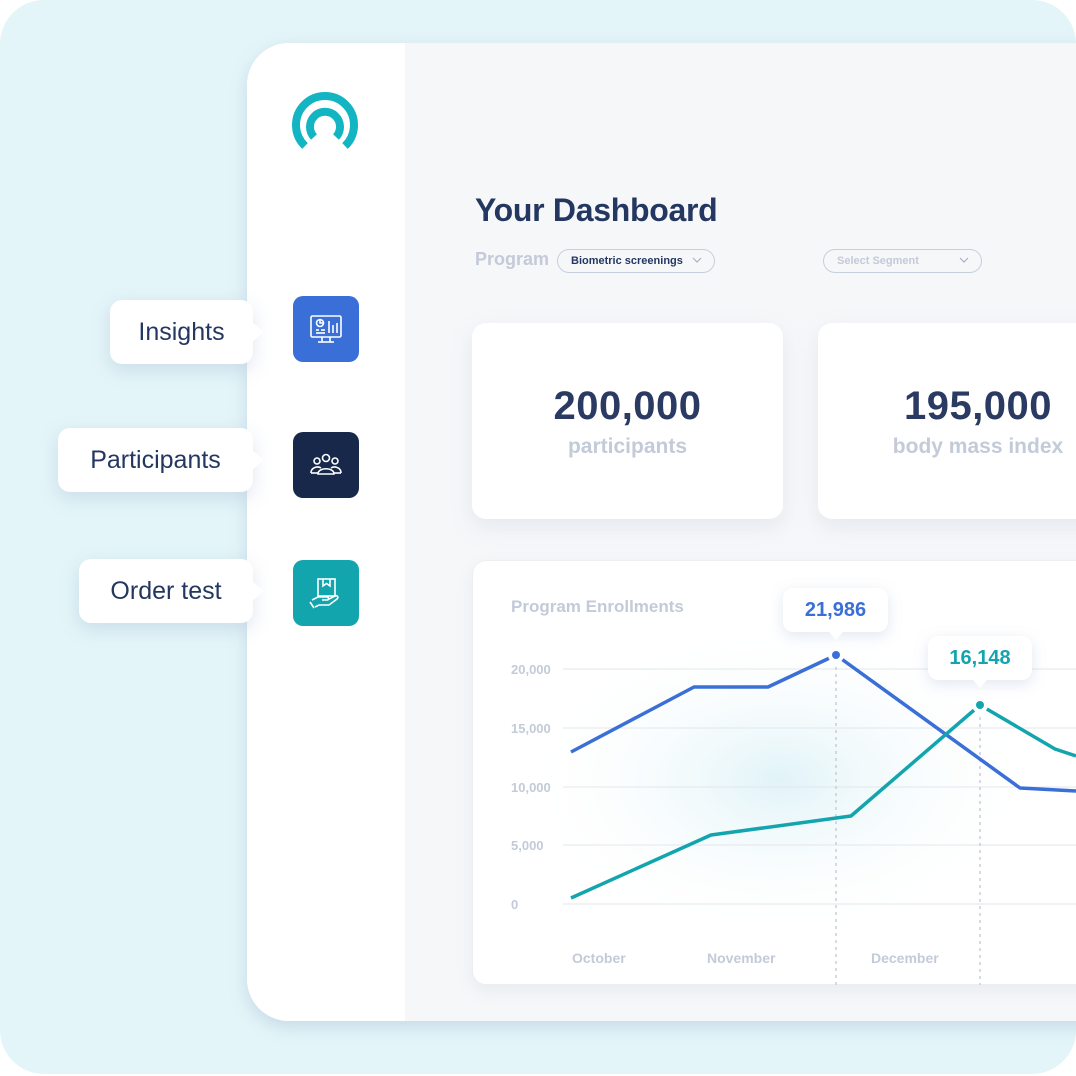  I want to click on sidebar, so click(326, 532).